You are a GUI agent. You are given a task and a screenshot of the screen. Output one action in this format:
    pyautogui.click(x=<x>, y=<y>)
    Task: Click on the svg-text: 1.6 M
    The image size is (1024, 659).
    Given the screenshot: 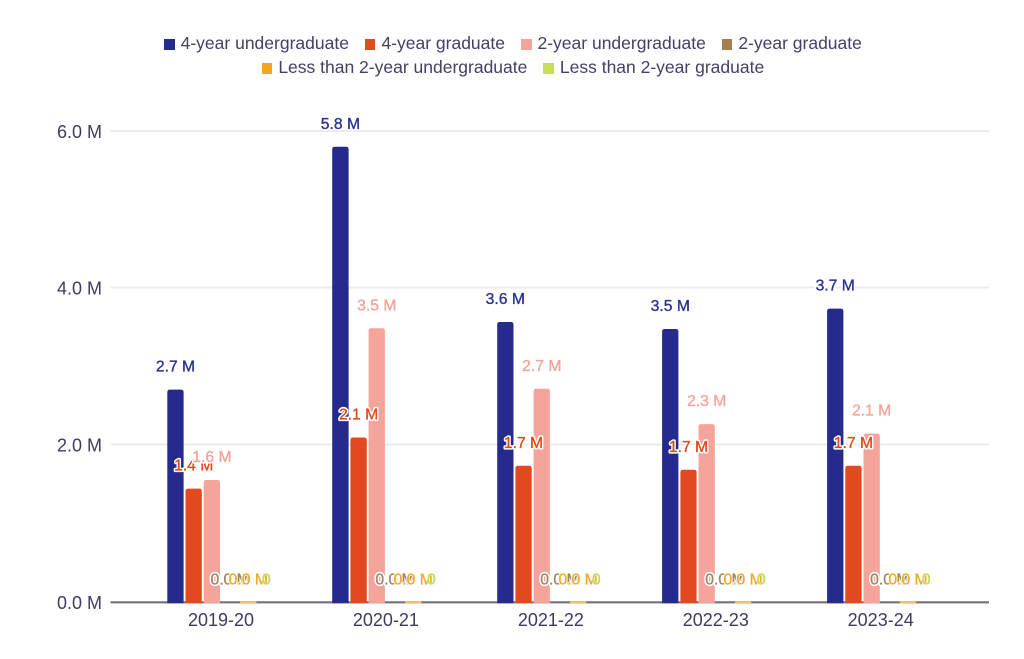 What is the action you would take?
    pyautogui.click(x=211, y=457)
    